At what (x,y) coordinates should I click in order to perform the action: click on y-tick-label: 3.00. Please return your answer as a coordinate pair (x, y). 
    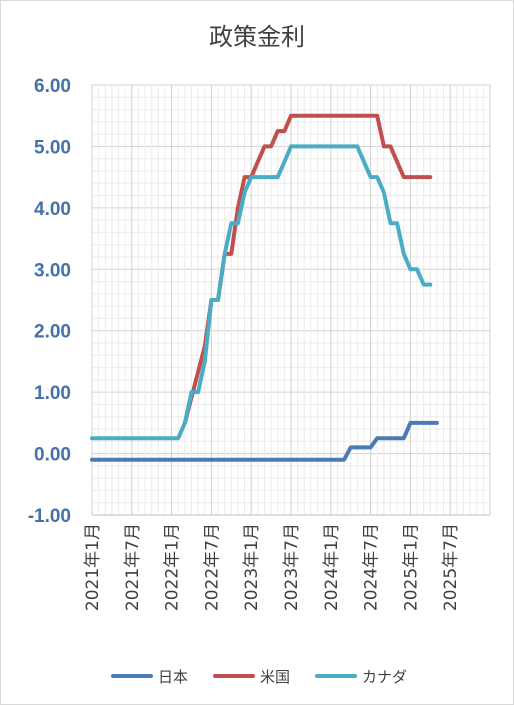
    Looking at the image, I should click on (52, 270).